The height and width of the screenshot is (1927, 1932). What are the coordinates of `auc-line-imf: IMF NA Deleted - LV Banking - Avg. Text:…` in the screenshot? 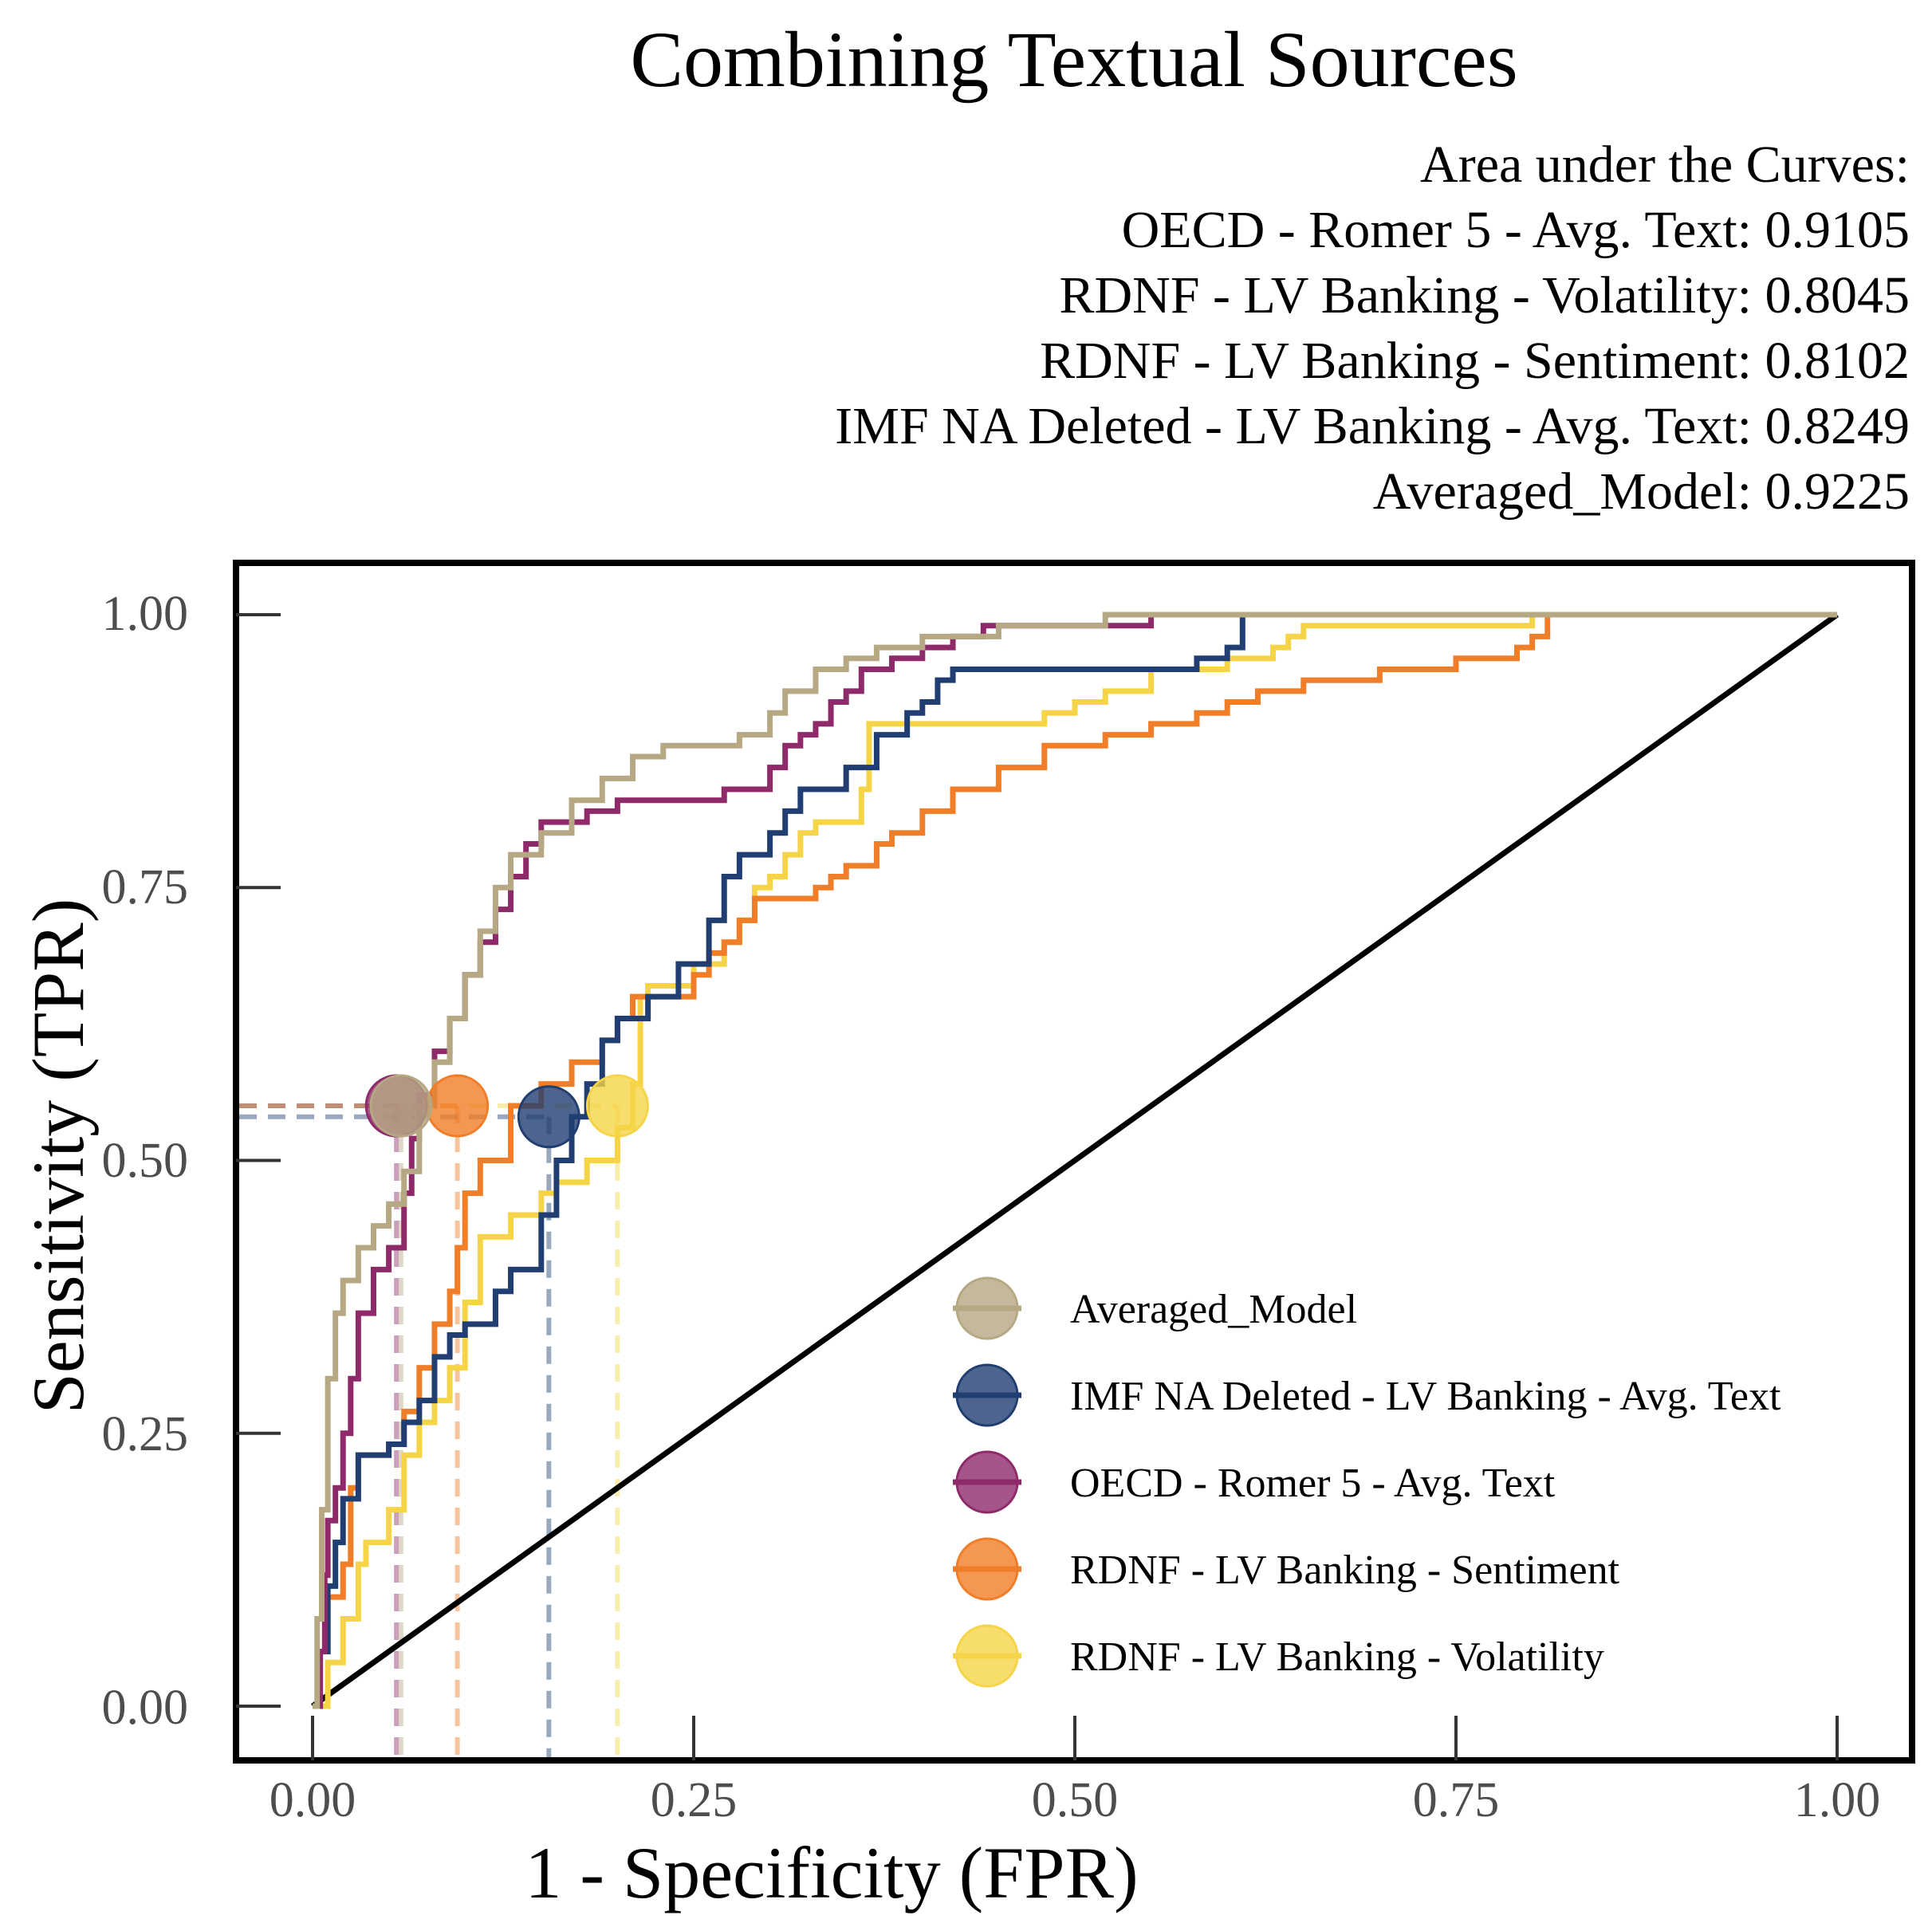 It's located at (1372, 426).